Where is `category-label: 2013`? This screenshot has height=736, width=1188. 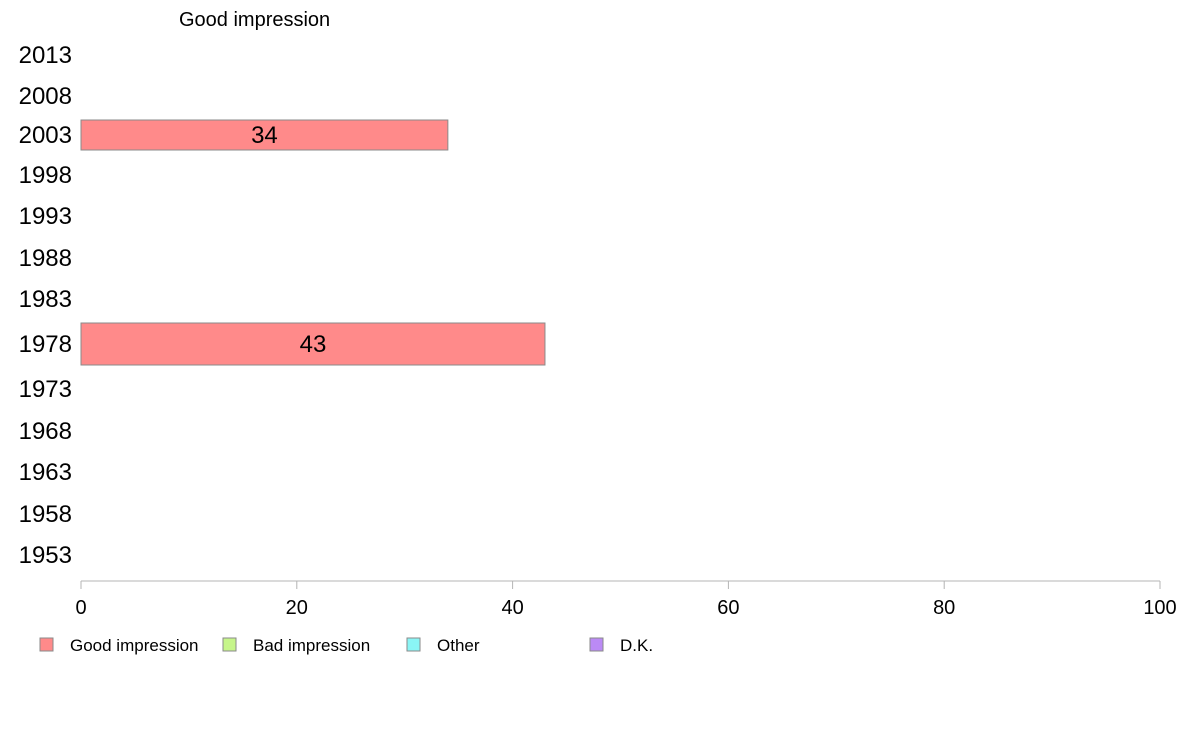
category-label: 2013 is located at coordinates (45, 55).